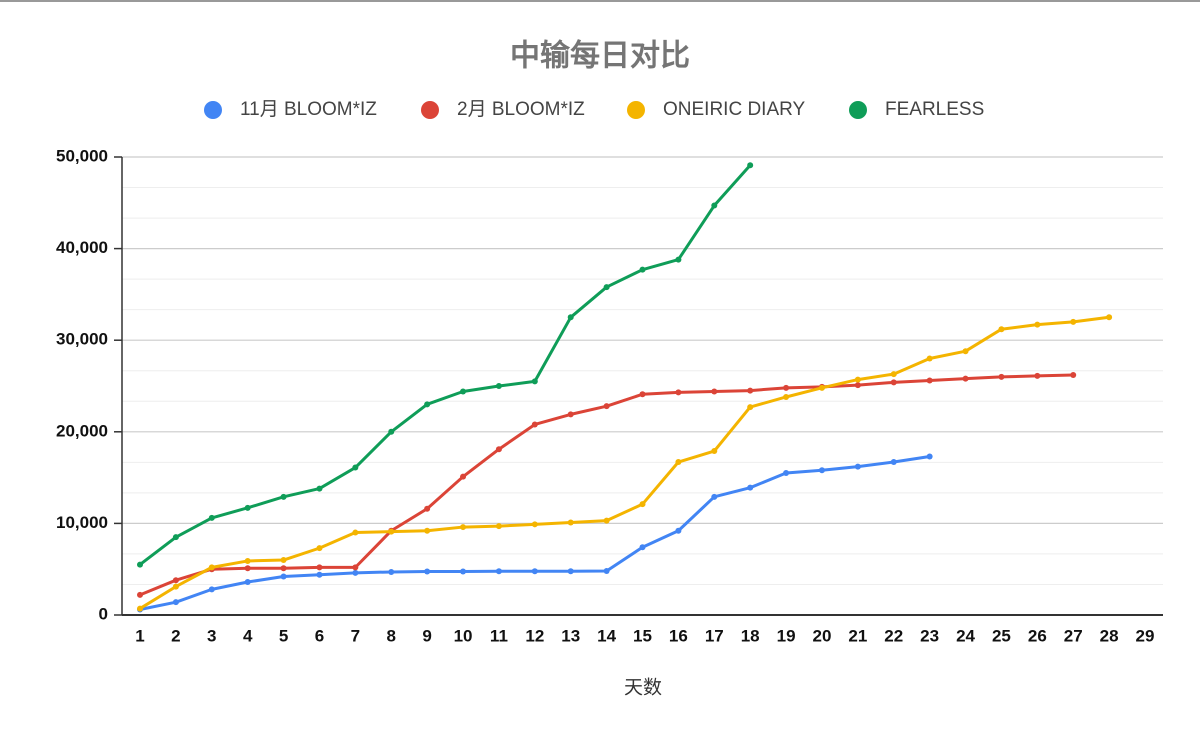  What do you see at coordinates (822, 635) in the screenshot?
I see `x-tick-label: 20` at bounding box center [822, 635].